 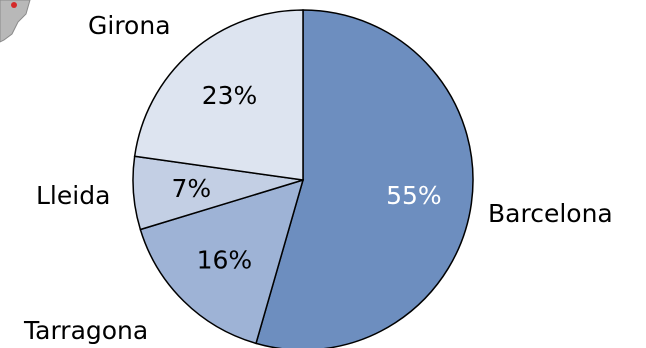 I want to click on category-label-barcelona: Barcelona, so click(x=550, y=213).